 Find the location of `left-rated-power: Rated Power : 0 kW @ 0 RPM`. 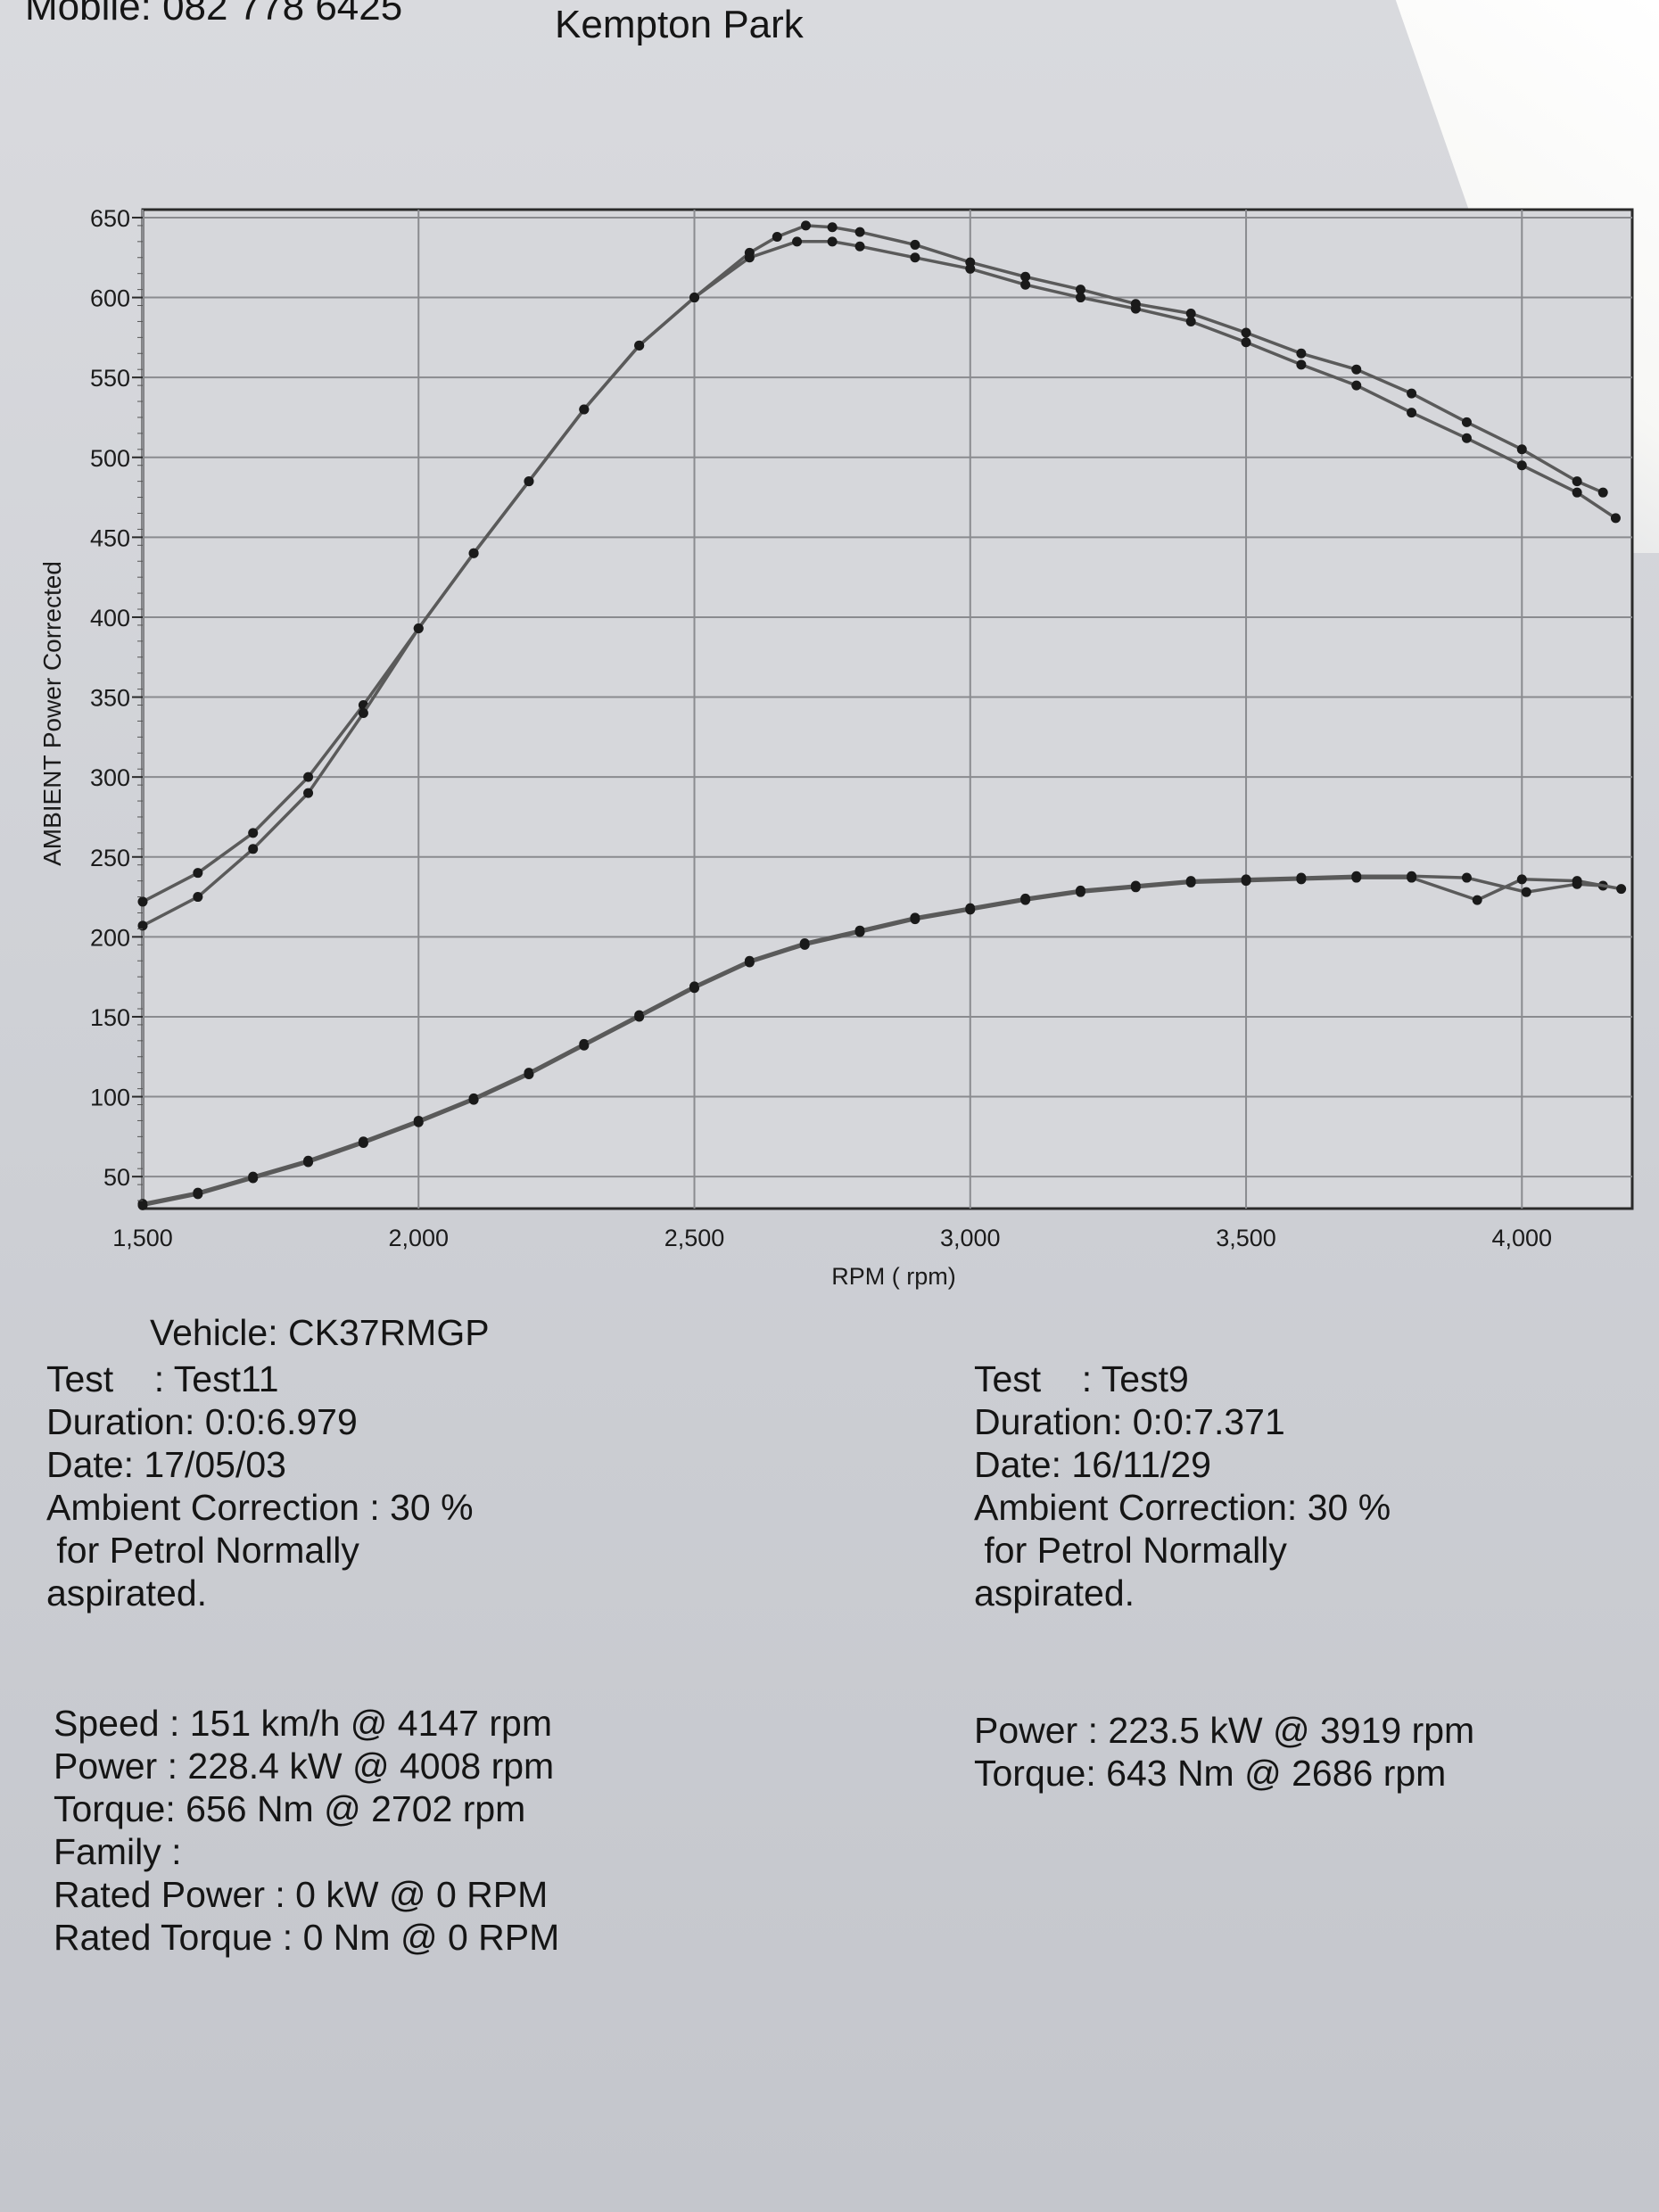

left-rated-power: Rated Power : 0 kW @ 0 RPM is located at coordinates (301, 1895).